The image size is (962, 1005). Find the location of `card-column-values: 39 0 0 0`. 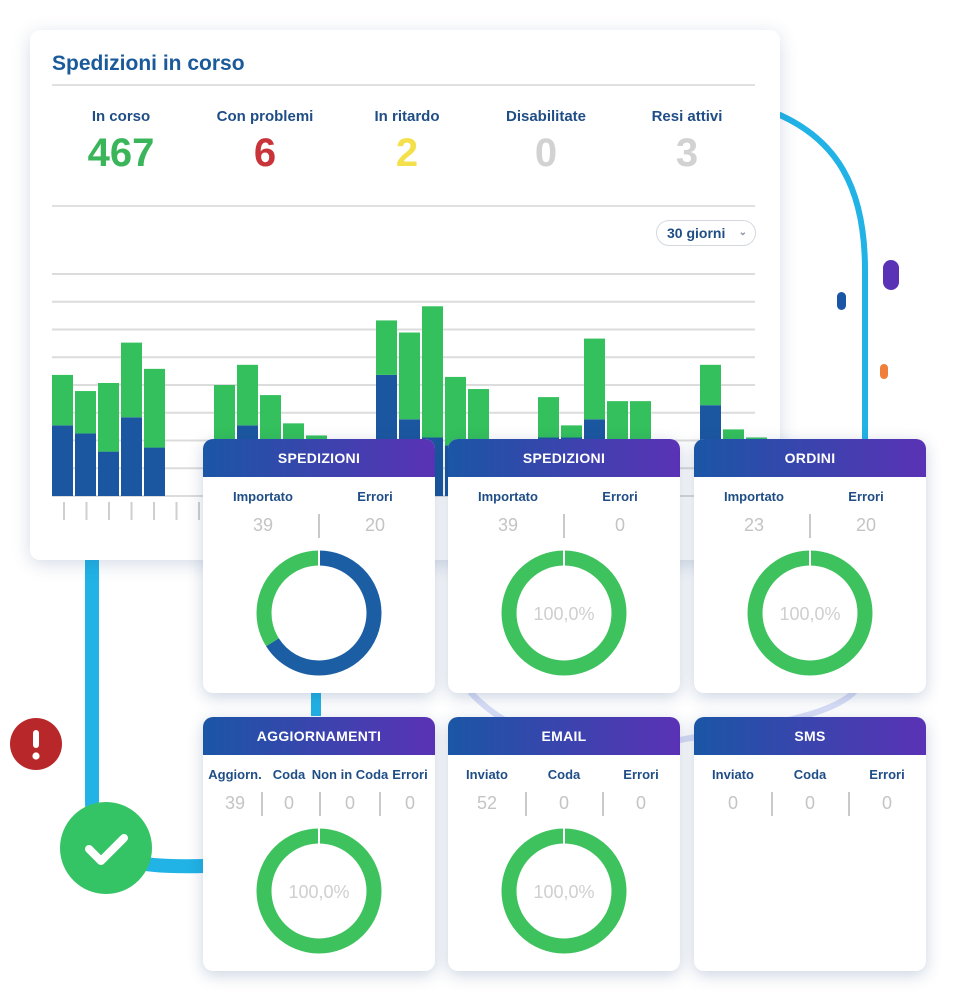

card-column-values: 39 0 0 0 is located at coordinates (319, 805).